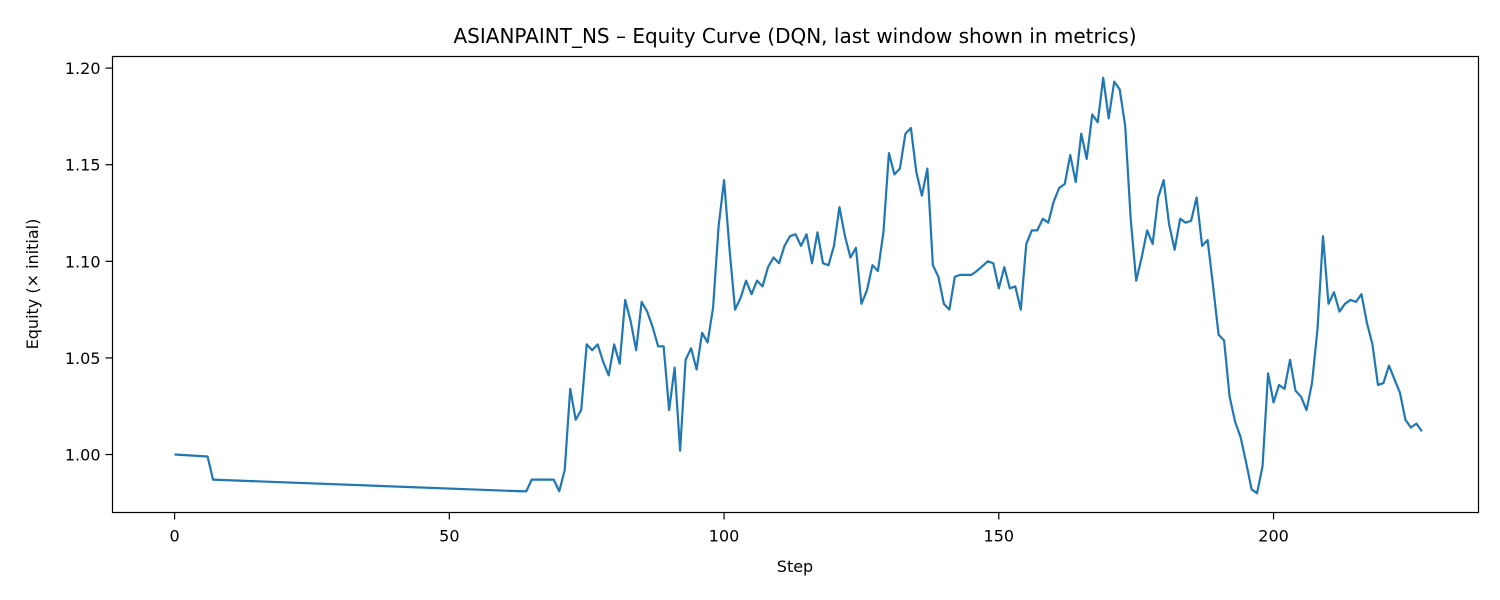  Describe the element at coordinates (83, 455) in the screenshot. I see `y-tick-label: 1.00` at that location.